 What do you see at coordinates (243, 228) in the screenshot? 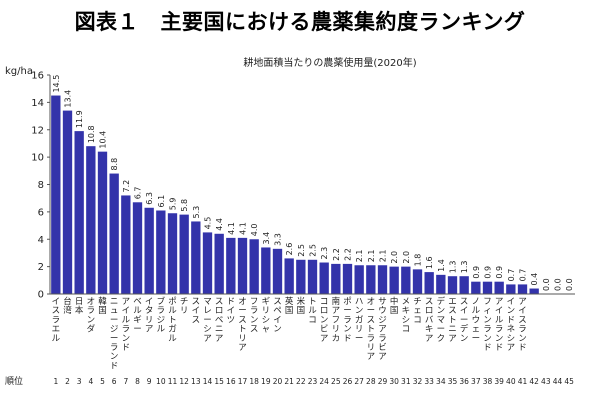
I see `value-label: 4.1` at bounding box center [243, 228].